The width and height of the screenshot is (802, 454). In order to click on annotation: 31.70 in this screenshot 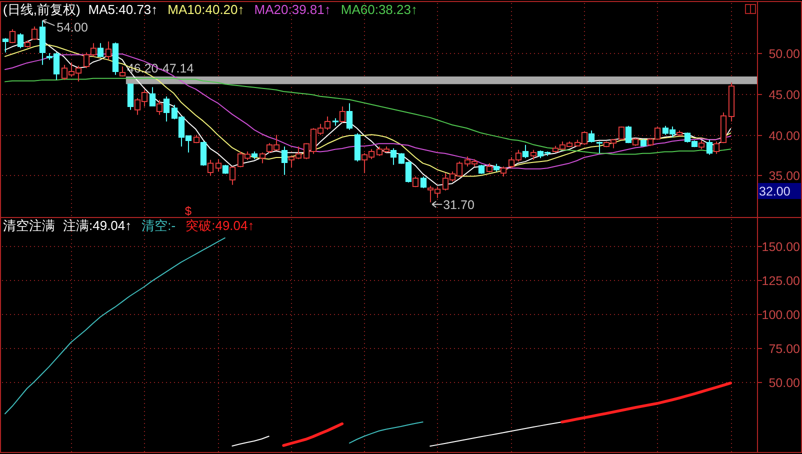, I will do `click(458, 205)`.